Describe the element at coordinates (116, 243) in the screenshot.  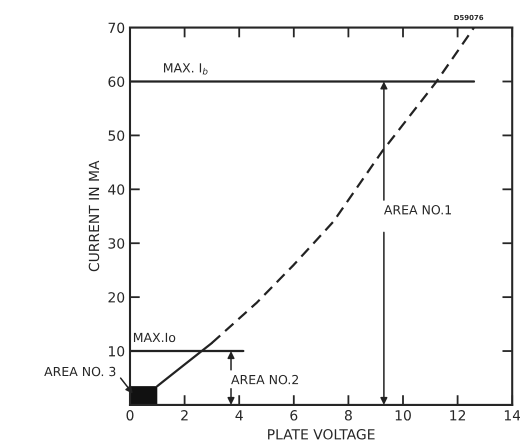
I see `y-tick-label: 30` at that location.